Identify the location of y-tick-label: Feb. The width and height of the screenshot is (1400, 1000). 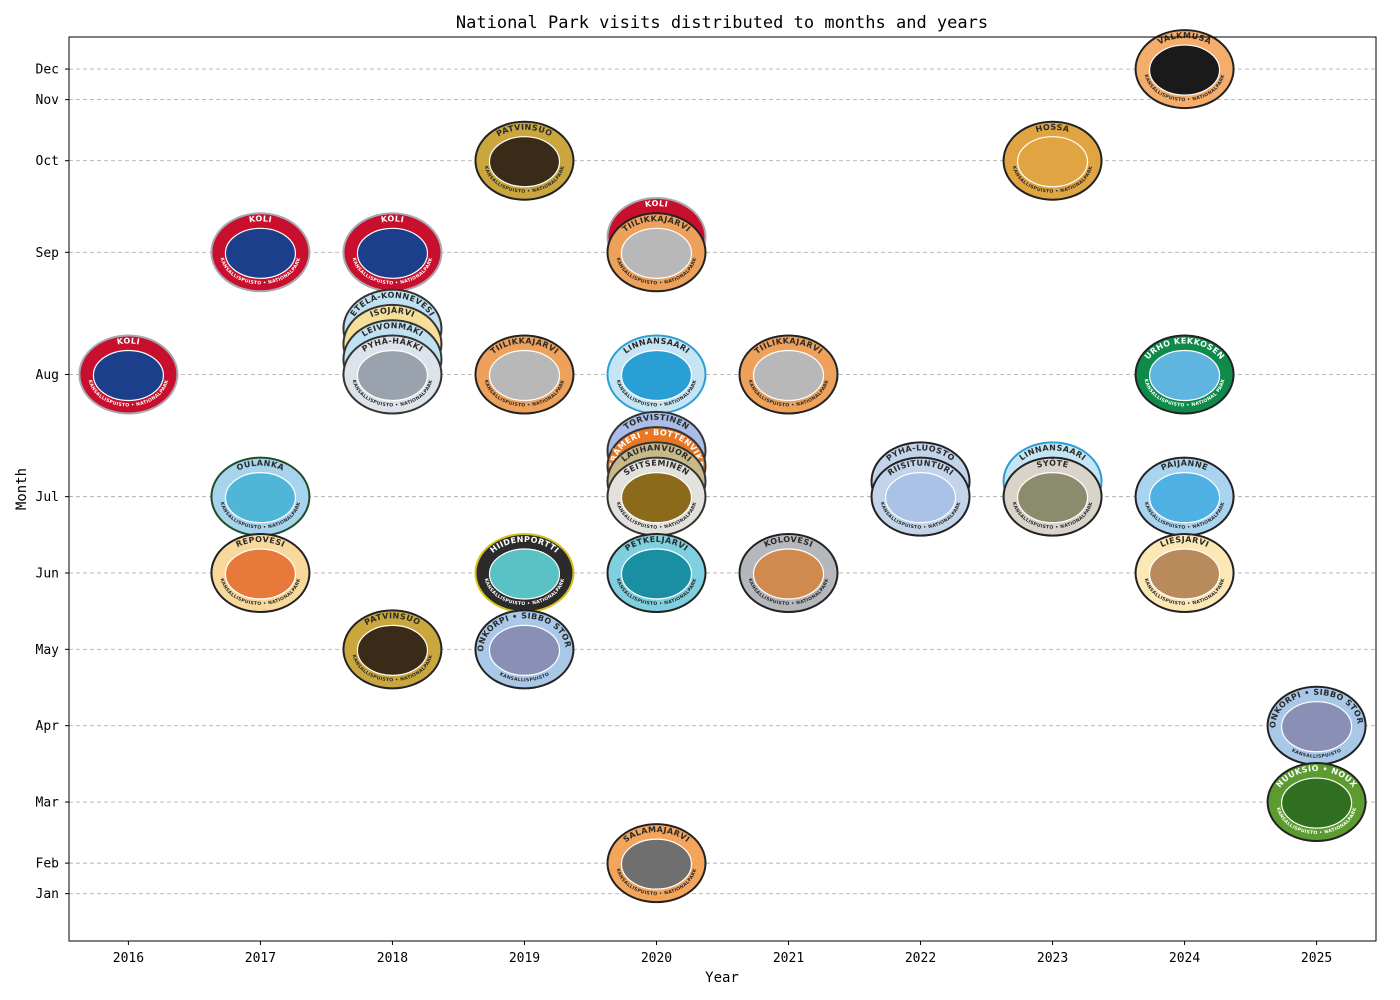
(48, 864).